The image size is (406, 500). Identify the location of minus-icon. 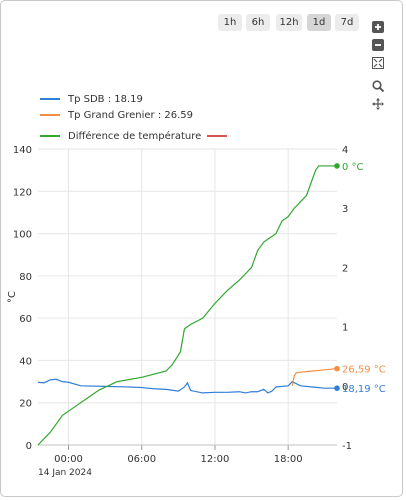
(378, 43).